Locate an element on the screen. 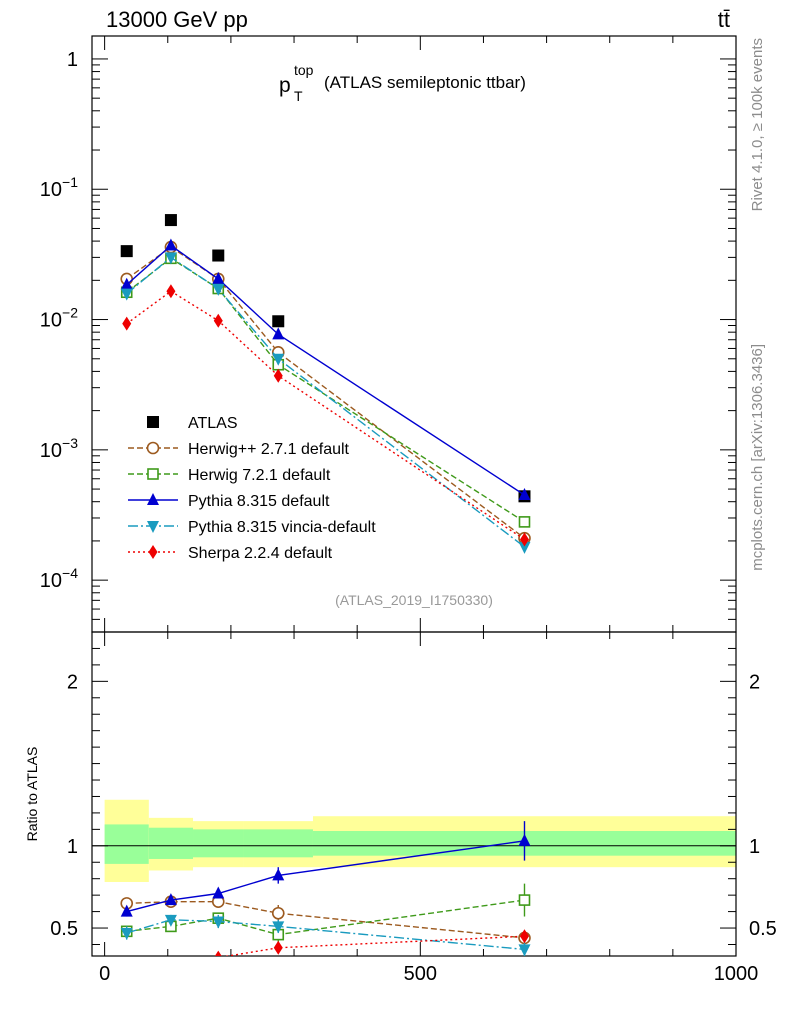 The width and height of the screenshot is (786, 1024). plot-title: p top T (ATLAS semileptonic ttbar) is located at coordinates (402, 83).